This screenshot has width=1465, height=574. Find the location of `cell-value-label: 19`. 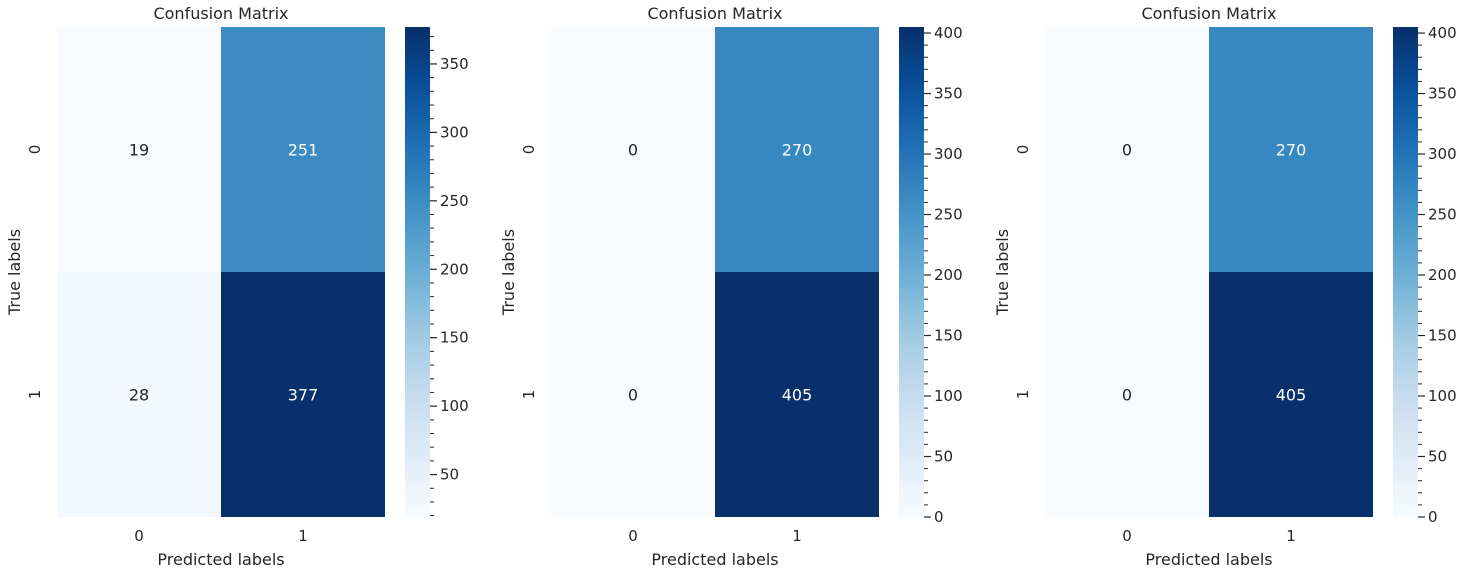

cell-value-label: 19 is located at coordinates (139, 150).